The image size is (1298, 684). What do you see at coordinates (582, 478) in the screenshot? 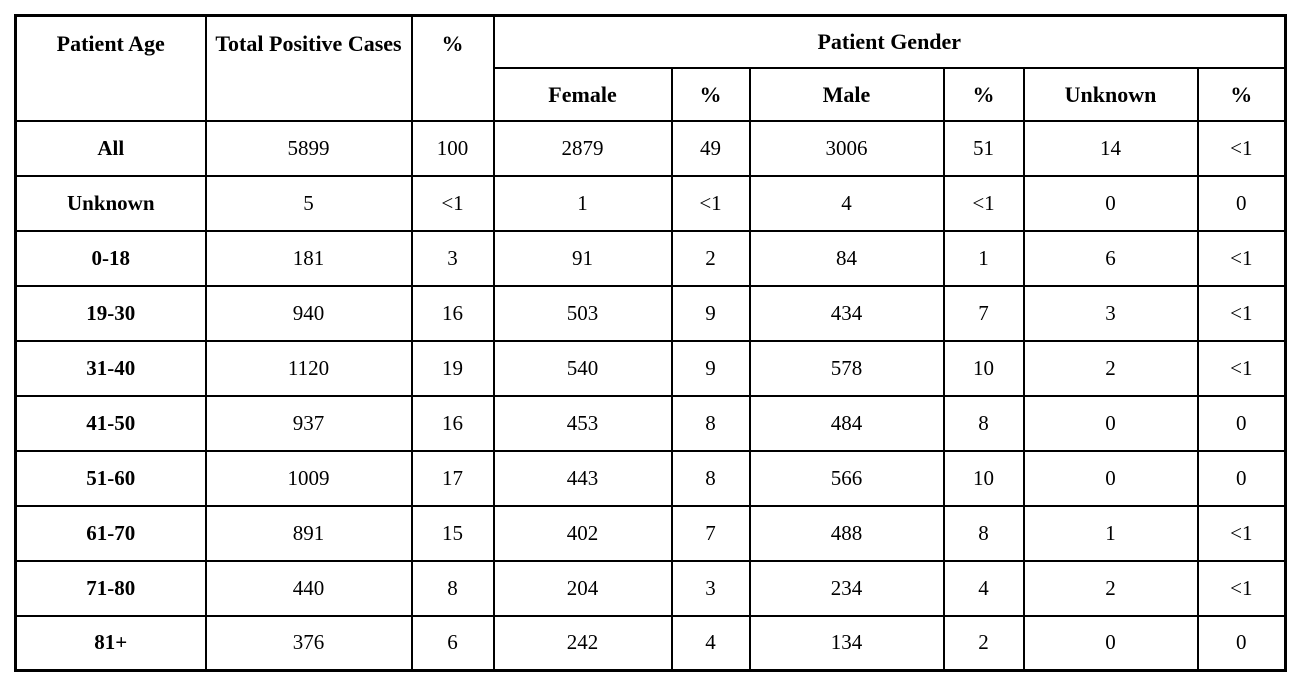
I see `cell-female: 443` at bounding box center [582, 478].